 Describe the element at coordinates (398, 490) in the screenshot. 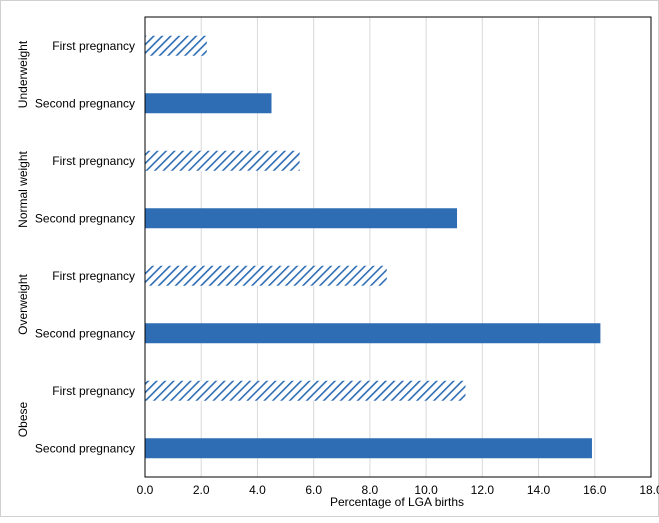

I see `x-axis-ticks: 0.0 2.0 4.0 6.0 8.0 10.0 12.0 14.0 16.0 18.0` at that location.